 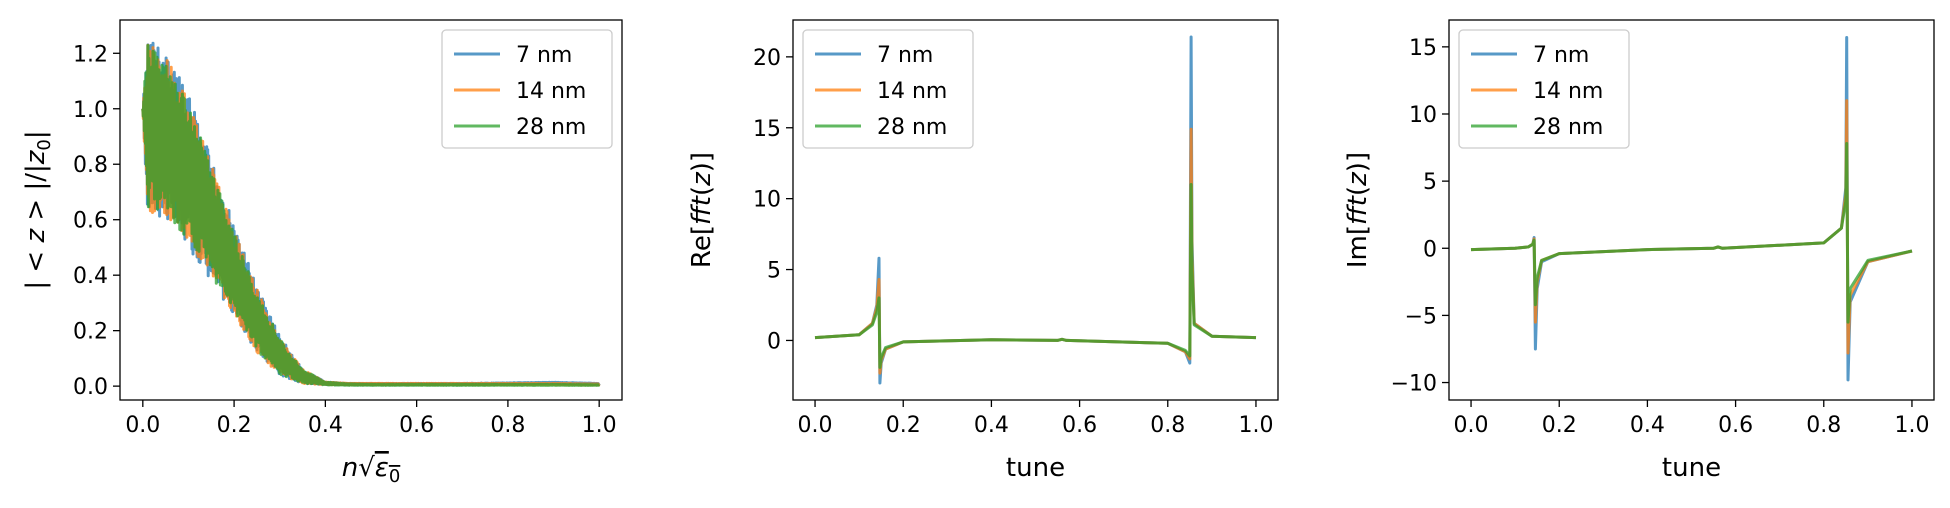 I want to click on y-axis-label: | < z > |/|z0|, so click(x=38, y=209).